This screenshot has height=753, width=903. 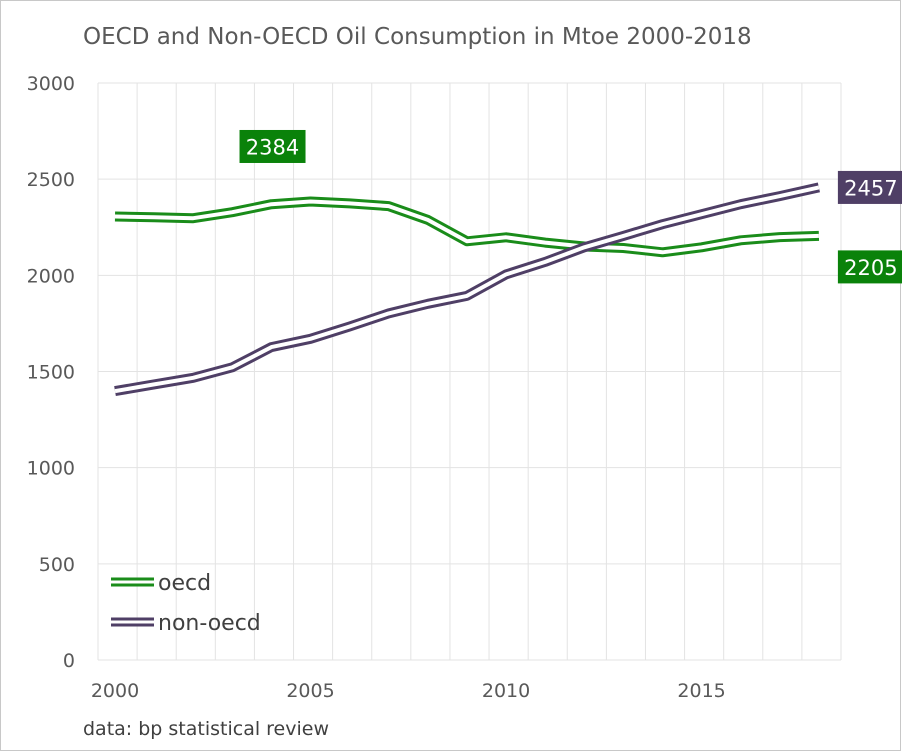 I want to click on legend: oecd non-oecd, so click(x=186, y=603).